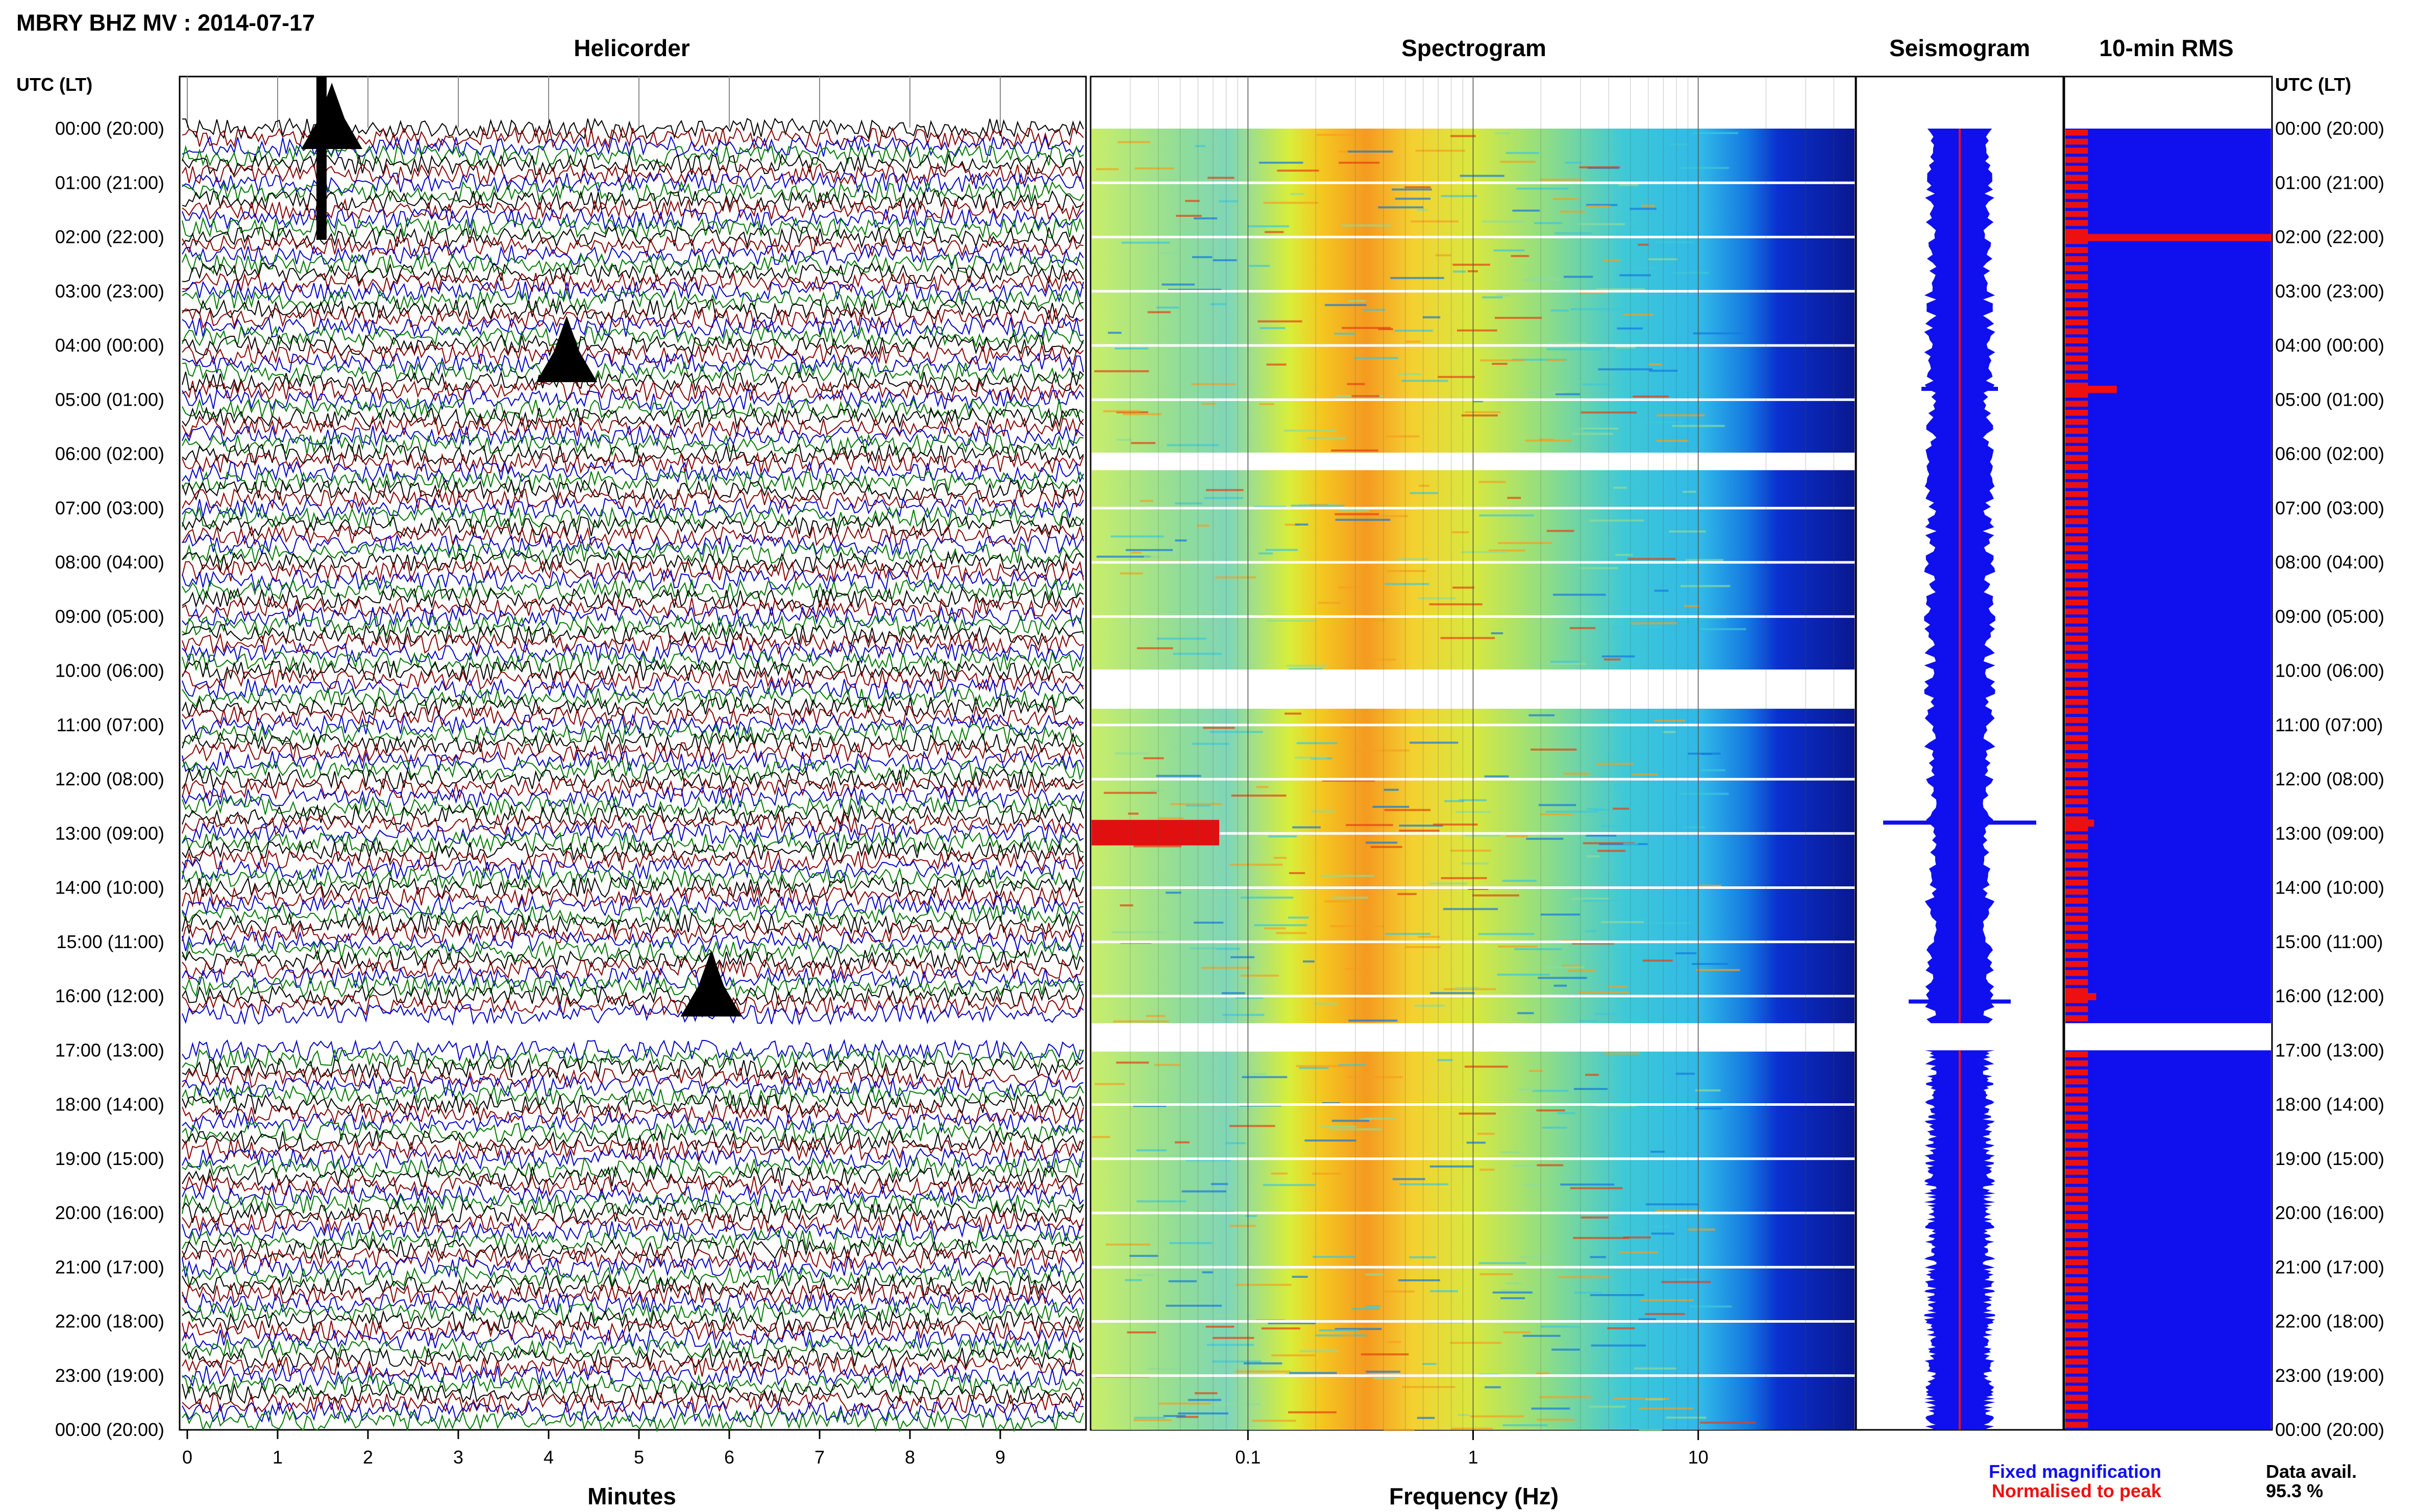 This screenshot has height=1512, width=2419. I want to click on right-axis-header: UTC (LT), so click(2313, 84).